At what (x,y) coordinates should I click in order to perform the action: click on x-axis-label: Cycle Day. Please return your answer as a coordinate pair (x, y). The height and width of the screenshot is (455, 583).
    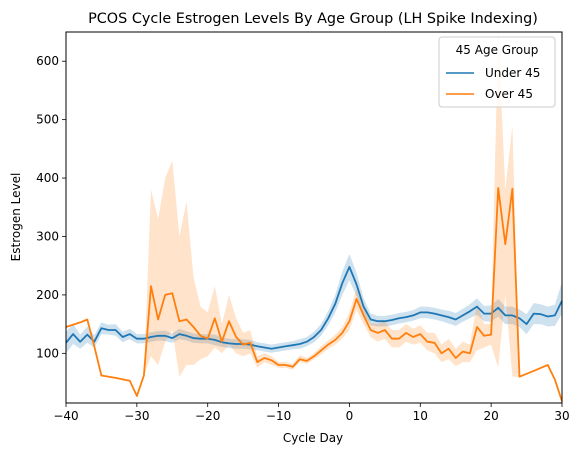
    Looking at the image, I should click on (313, 438).